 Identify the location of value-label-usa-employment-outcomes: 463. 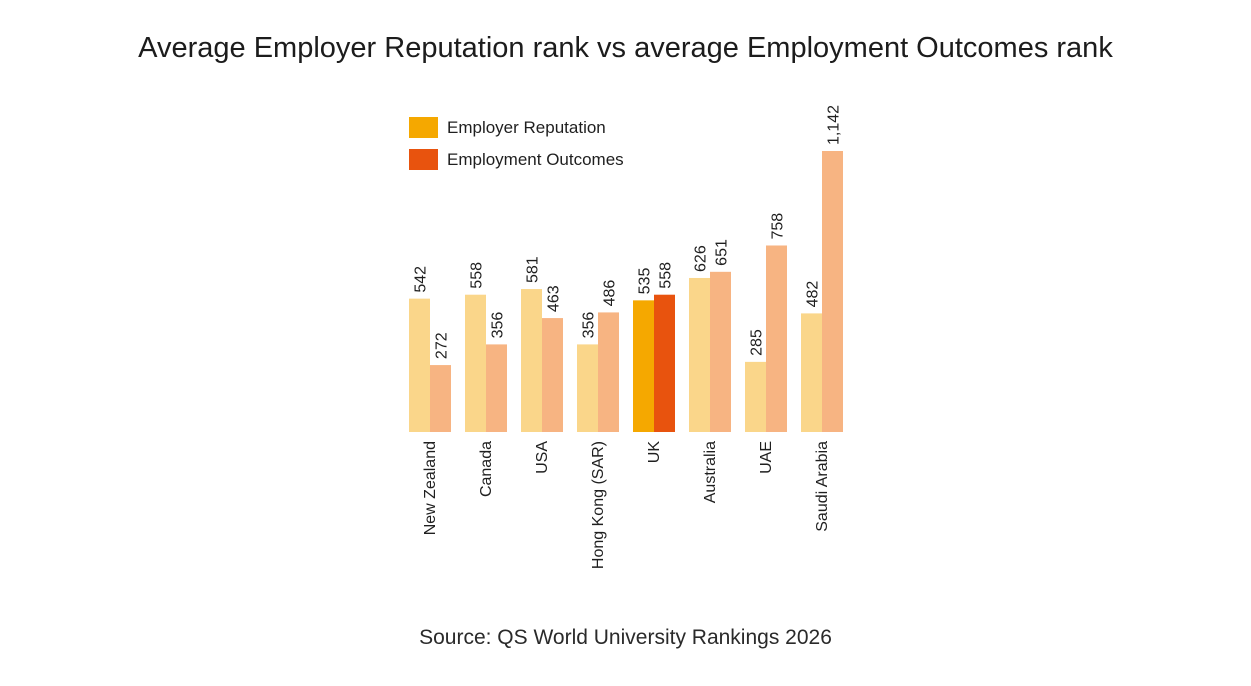
(554, 298).